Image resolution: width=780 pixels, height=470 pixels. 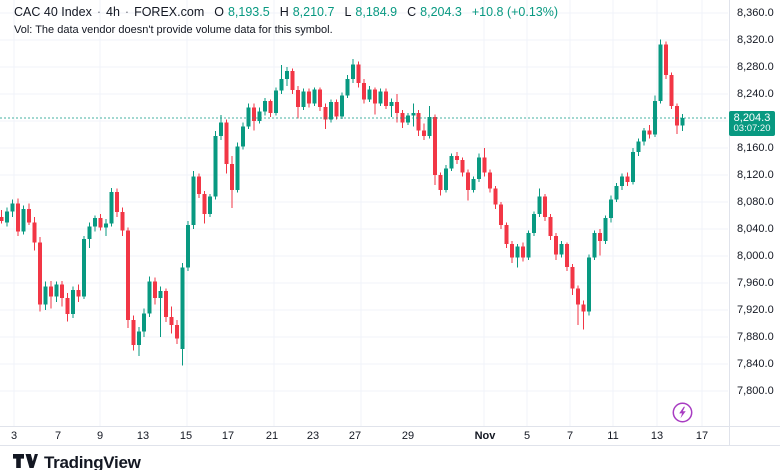 What do you see at coordinates (77, 461) in the screenshot?
I see `tradingview-logo: TradingView` at bounding box center [77, 461].